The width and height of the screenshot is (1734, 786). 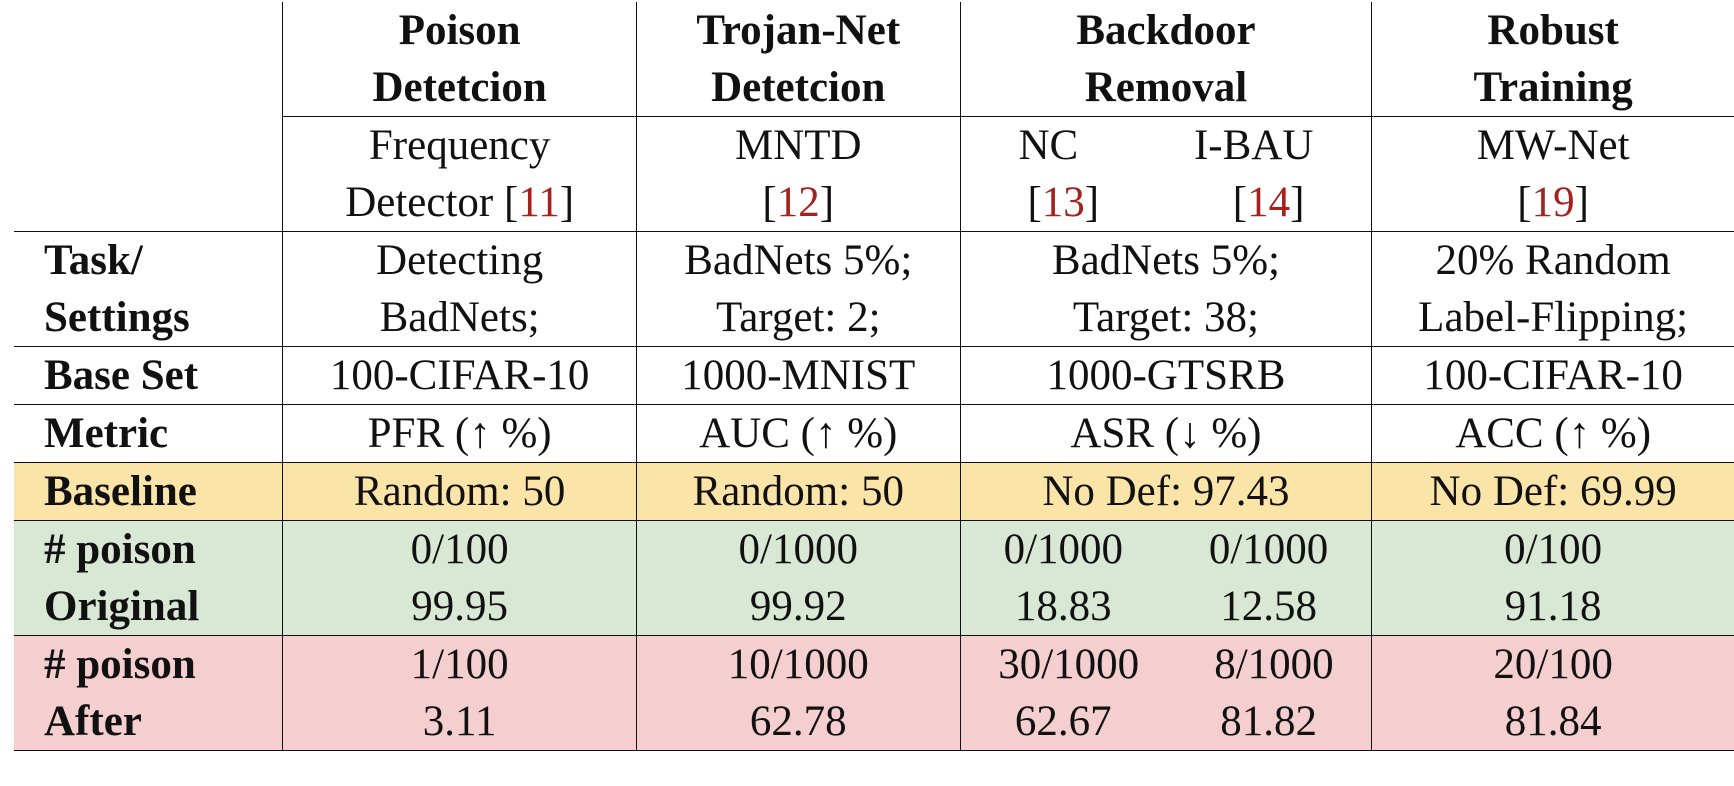 I want to click on cell-base-set: 1000-GTSRB, so click(x=1165, y=375).